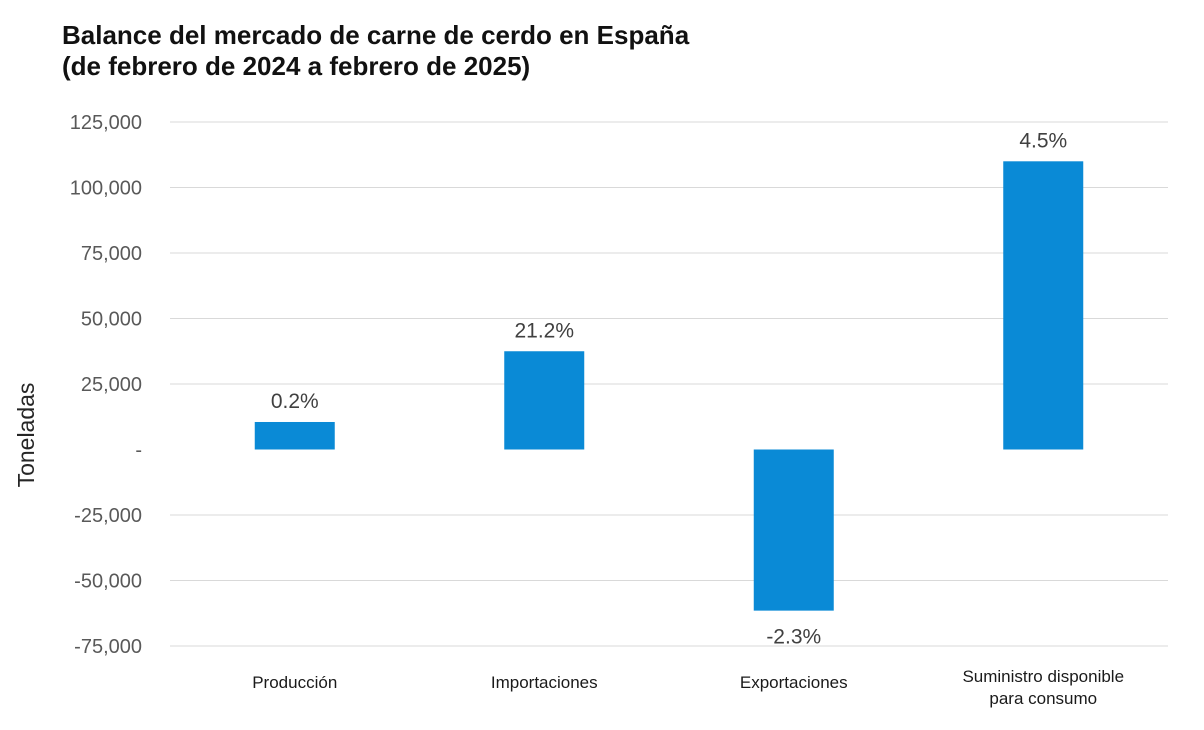 The image size is (1204, 730). What do you see at coordinates (1043, 698) in the screenshot?
I see `x-category-label: para consumo` at bounding box center [1043, 698].